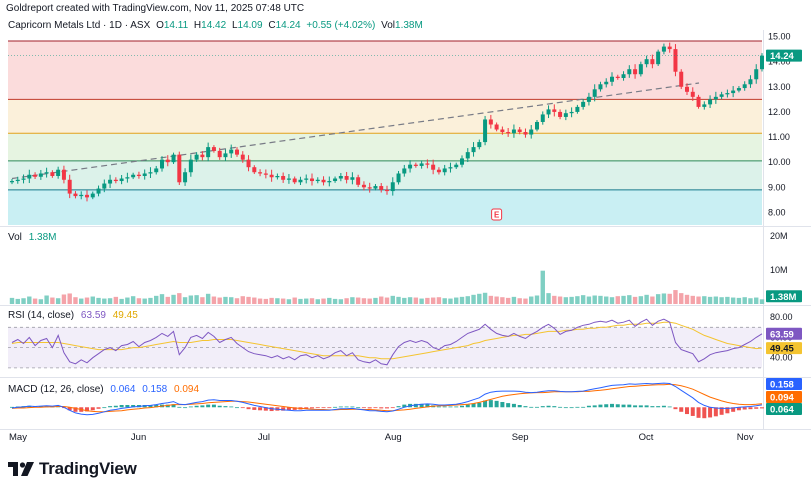 This screenshot has height=481, width=811. Describe the element at coordinates (138, 437) in the screenshot. I see `time-axis-label: Jun` at that location.